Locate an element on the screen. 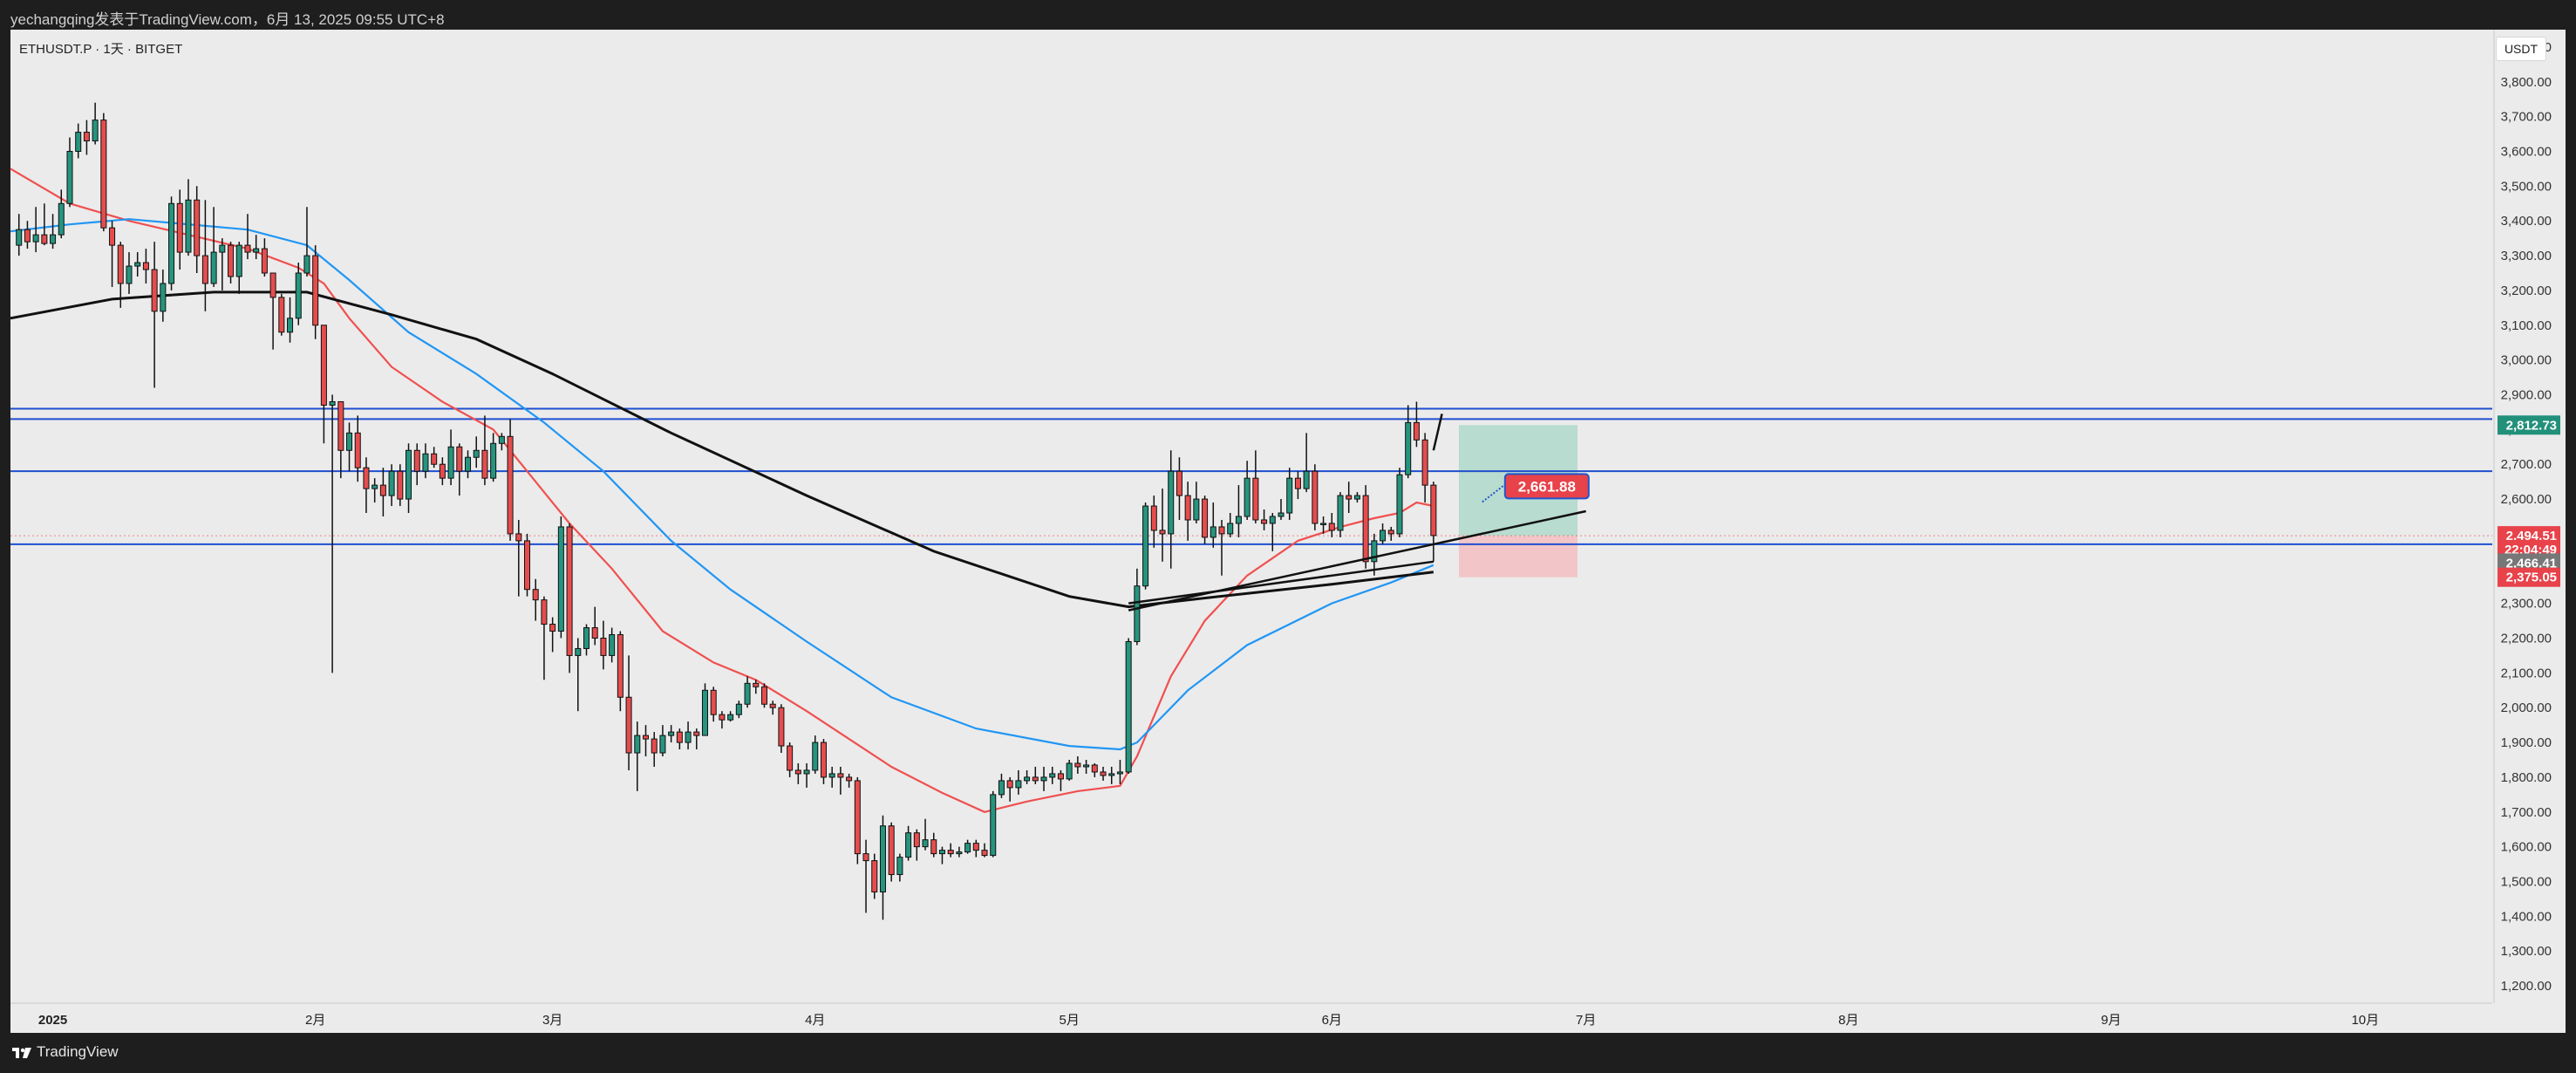 The height and width of the screenshot is (1073, 2576). brand: TradingView is located at coordinates (65, 1052).